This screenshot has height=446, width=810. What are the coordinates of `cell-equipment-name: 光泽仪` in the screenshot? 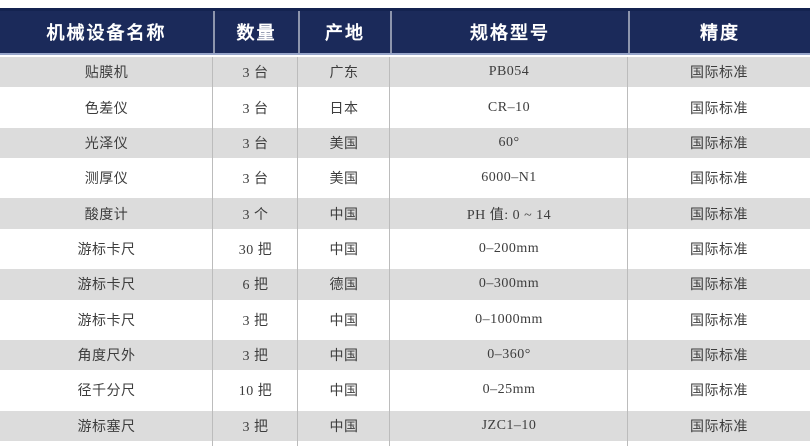 It's located at (106, 143).